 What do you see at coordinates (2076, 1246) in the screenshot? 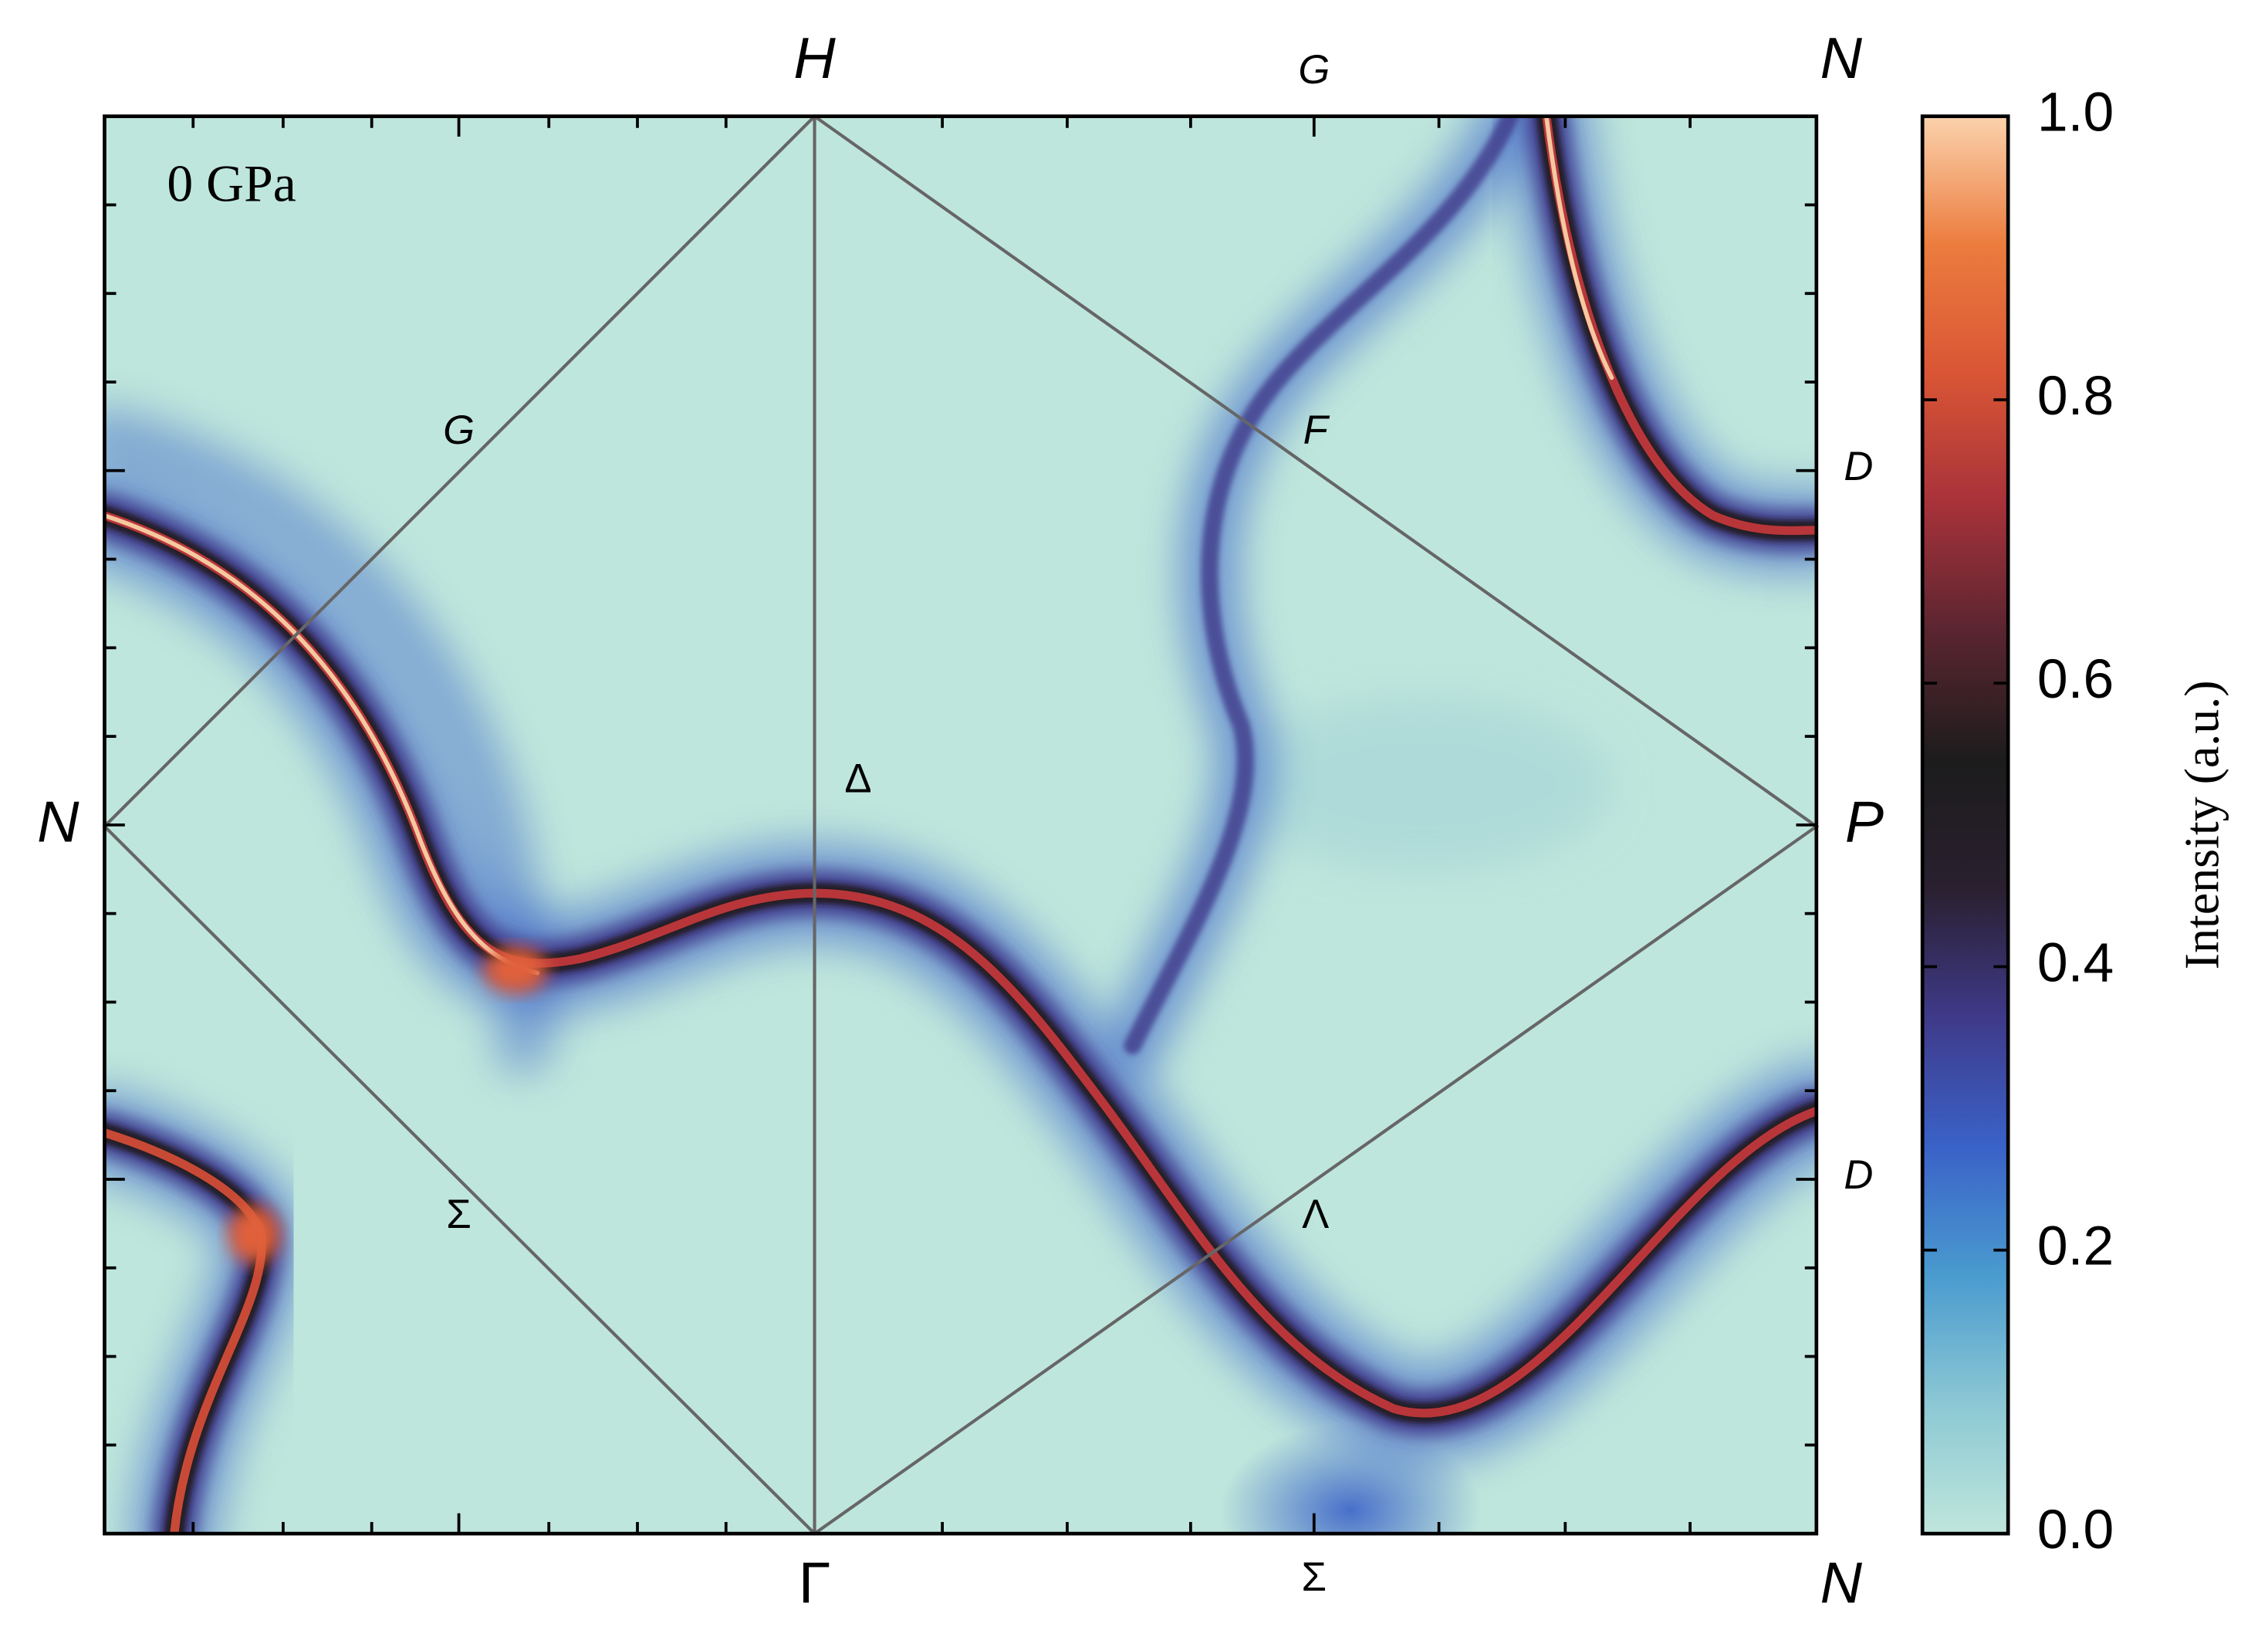
I see `colorbar-tick-label: 0.2` at bounding box center [2076, 1246].